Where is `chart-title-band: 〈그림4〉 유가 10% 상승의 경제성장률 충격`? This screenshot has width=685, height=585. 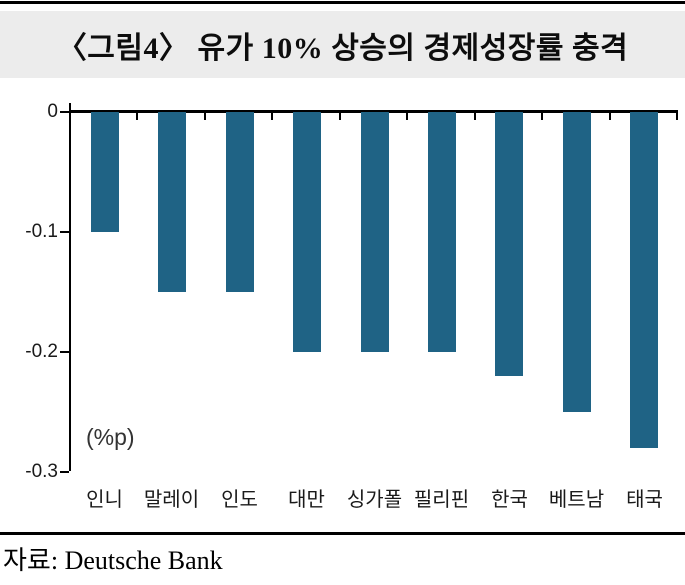
chart-title-band: 〈그림4〉 유가 10% 상승의 경제성장률 충격 is located at coordinates (342, 44).